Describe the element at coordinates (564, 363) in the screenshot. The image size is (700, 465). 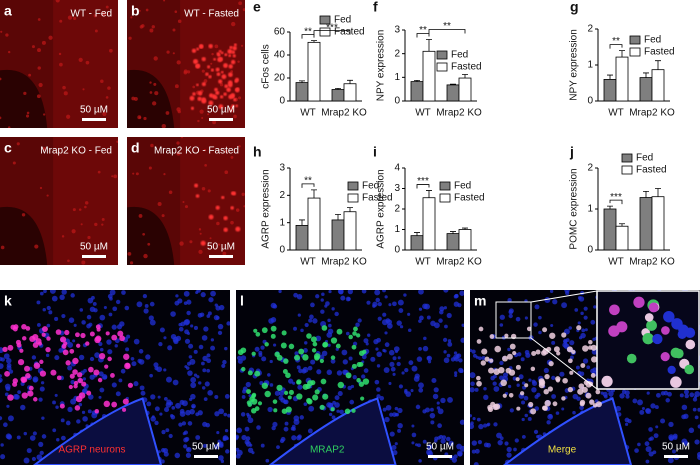
I see `zoom-line` at that location.